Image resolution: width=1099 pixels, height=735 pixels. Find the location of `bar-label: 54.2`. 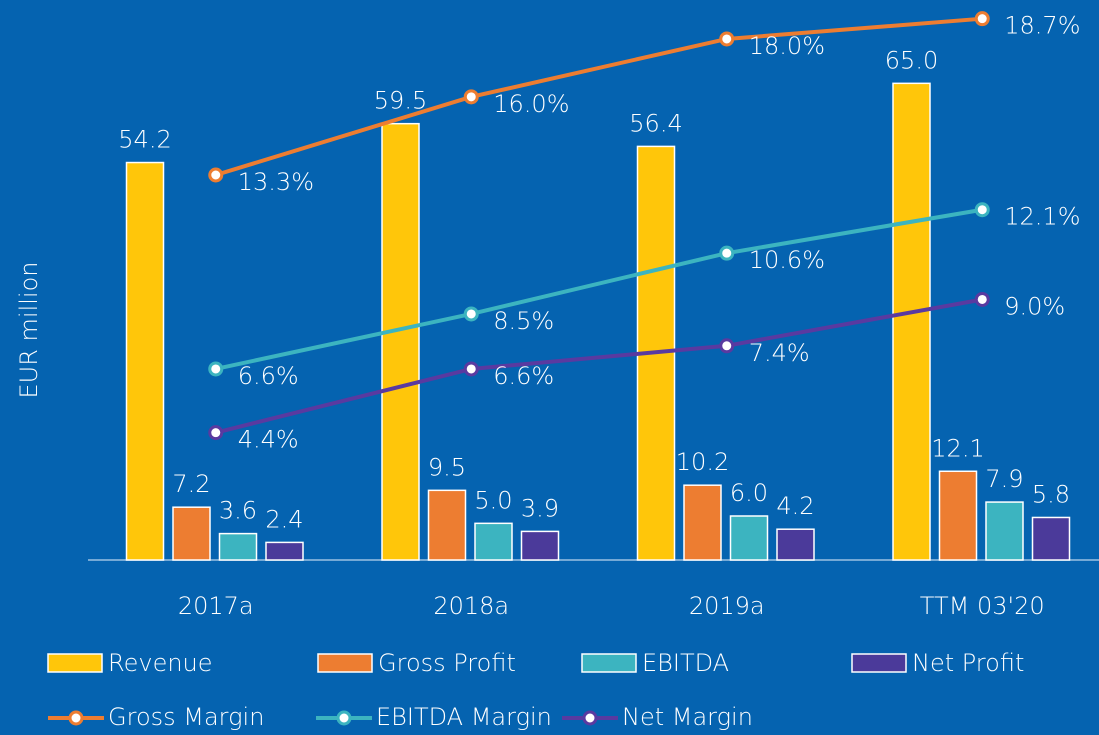

bar-label: 54.2 is located at coordinates (144, 140).